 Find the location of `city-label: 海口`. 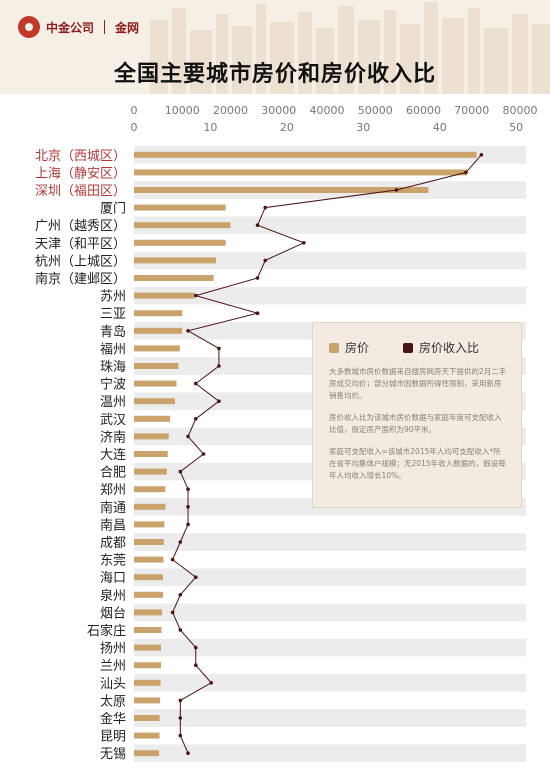

city-label: 海口 is located at coordinates (113, 578).